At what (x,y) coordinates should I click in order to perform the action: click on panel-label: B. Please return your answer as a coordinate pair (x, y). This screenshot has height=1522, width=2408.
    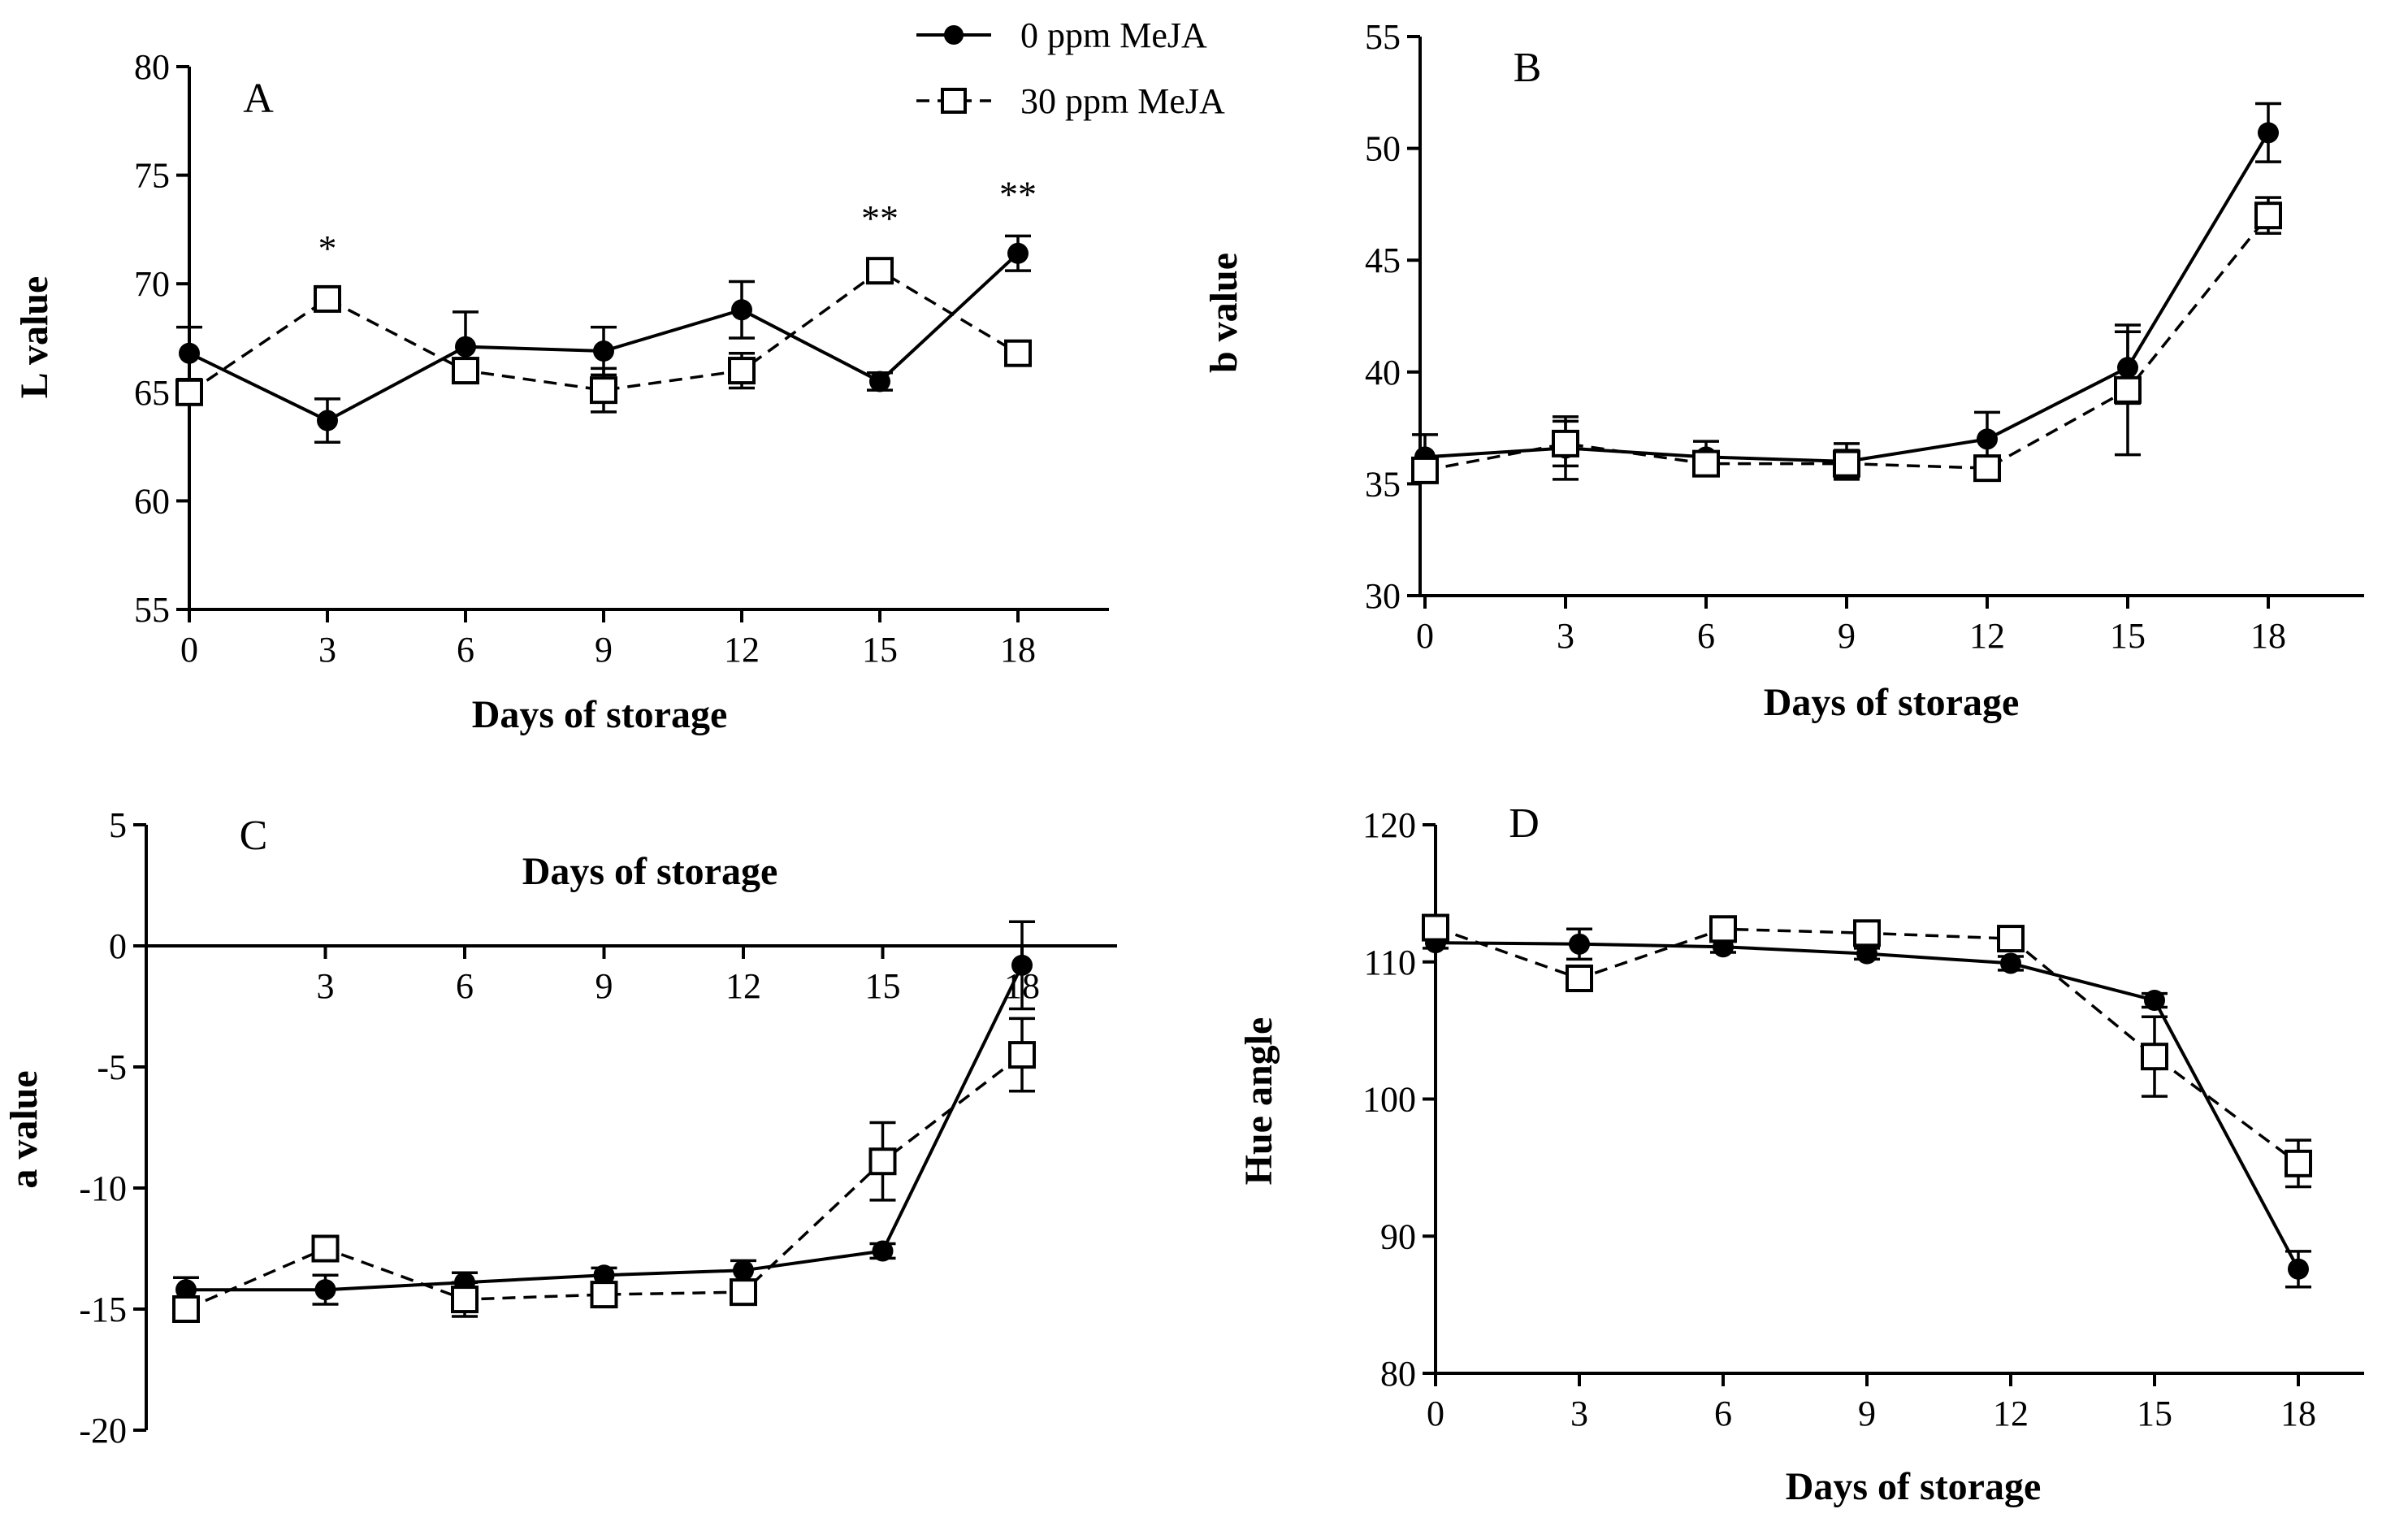
    Looking at the image, I should click on (1528, 68).